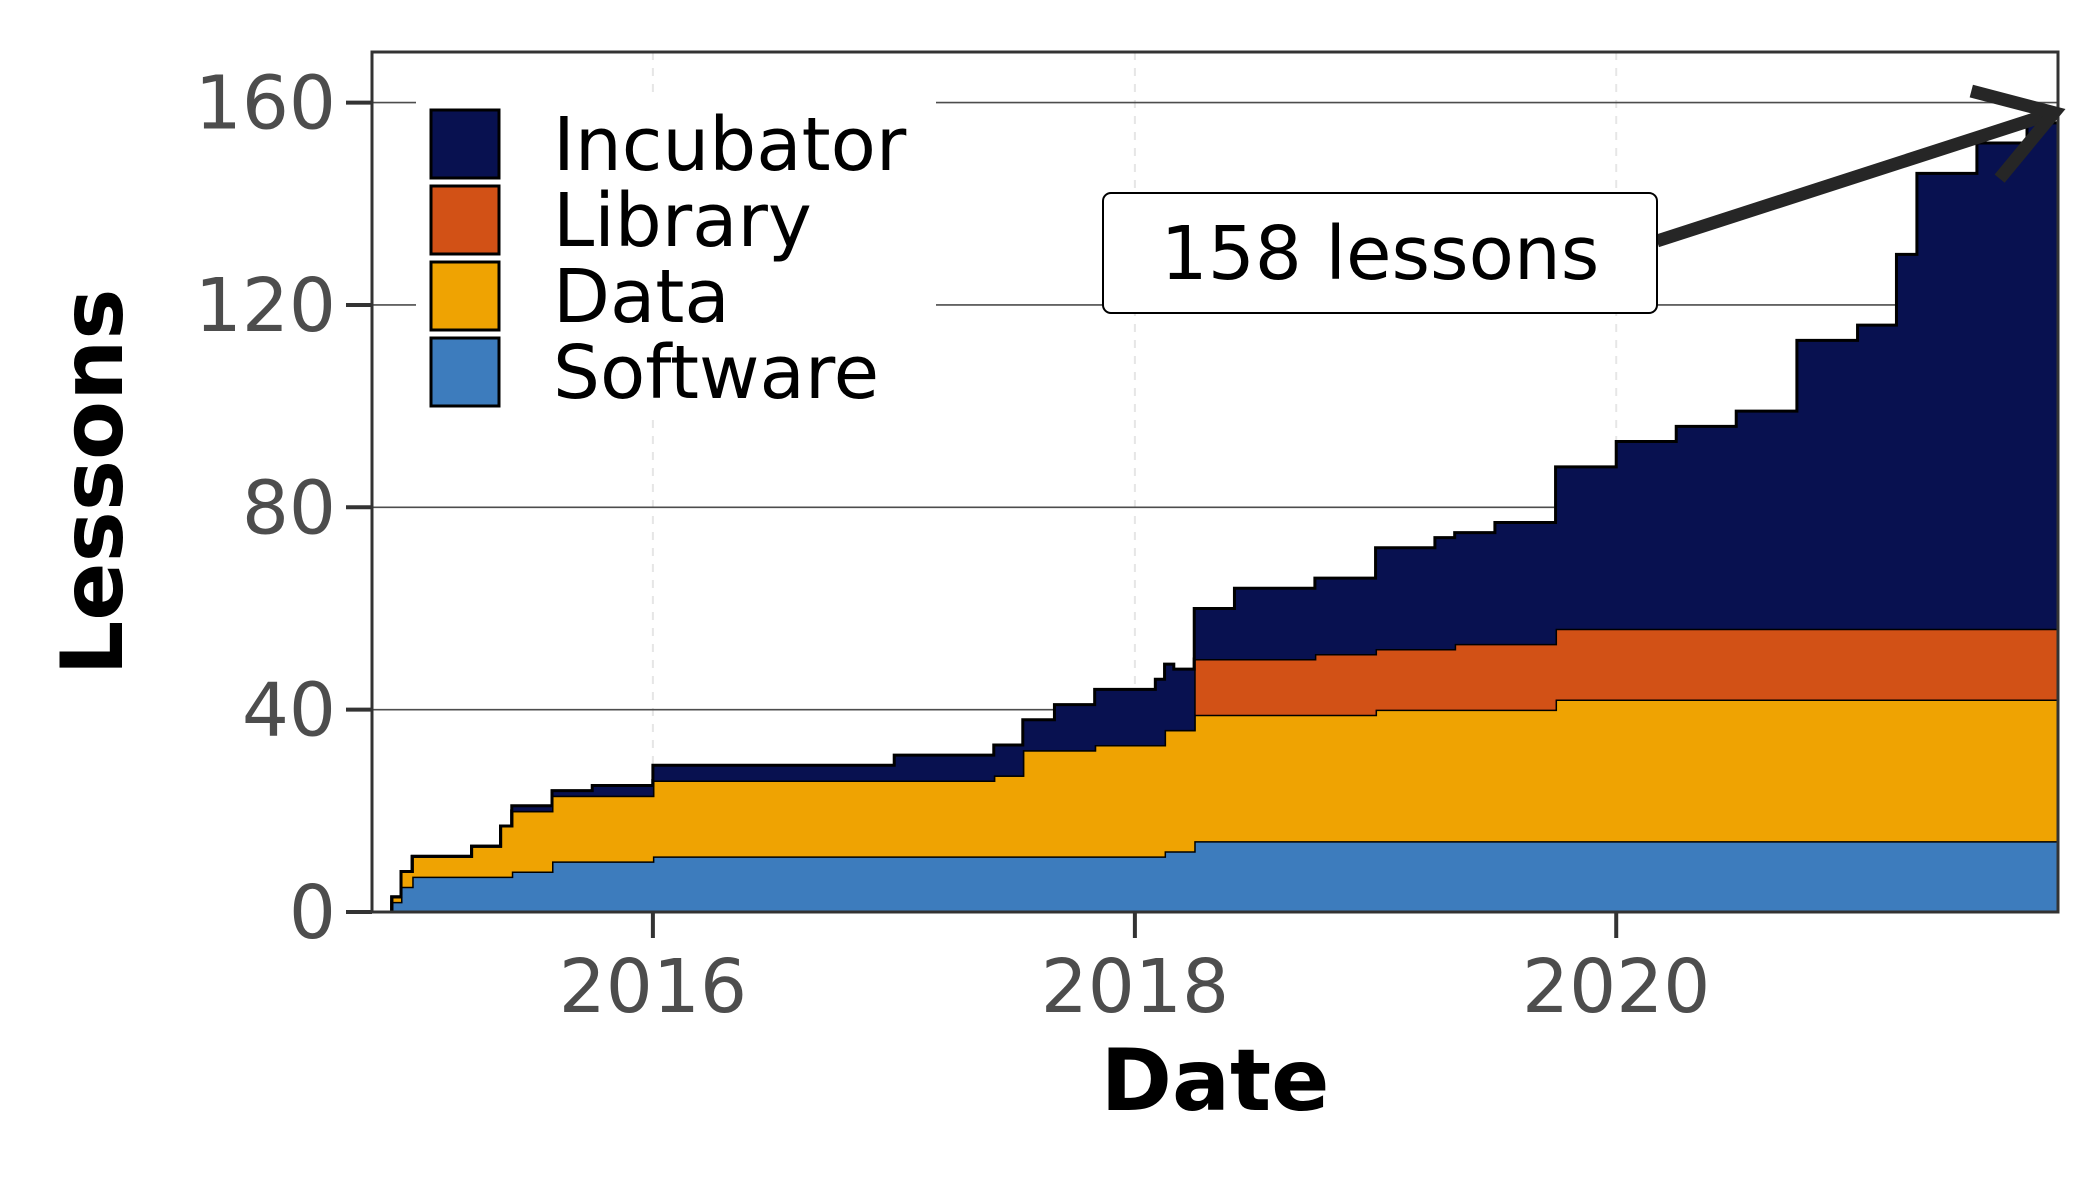  What do you see at coordinates (312, 913) in the screenshot?
I see `y-tick-label-0: 0` at bounding box center [312, 913].